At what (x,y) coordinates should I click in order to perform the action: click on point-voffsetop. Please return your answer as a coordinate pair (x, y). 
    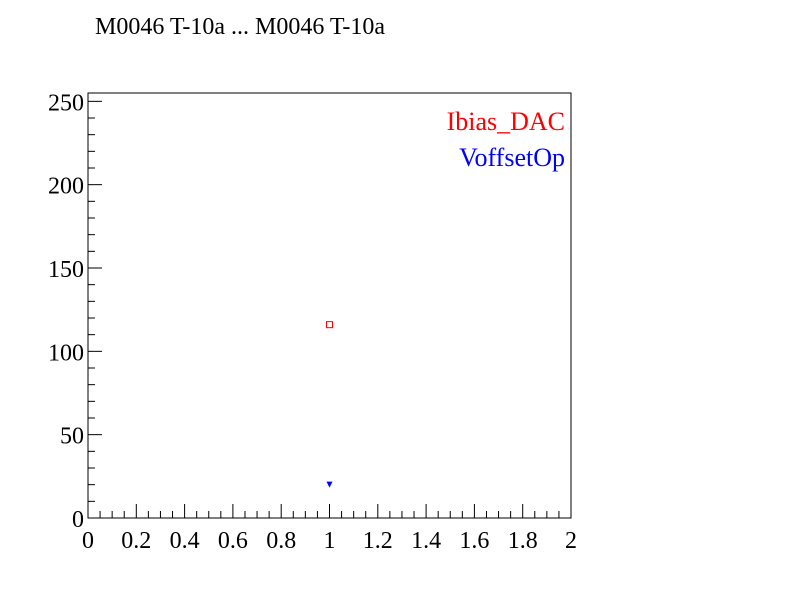
    Looking at the image, I should click on (329, 484).